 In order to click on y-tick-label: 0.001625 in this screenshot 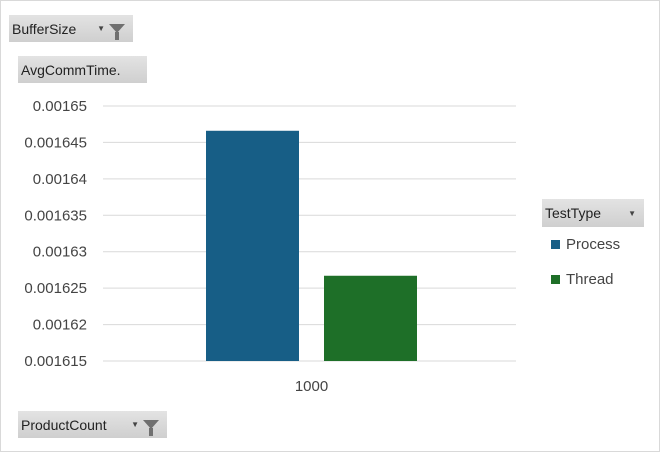, I will do `click(55, 288)`.